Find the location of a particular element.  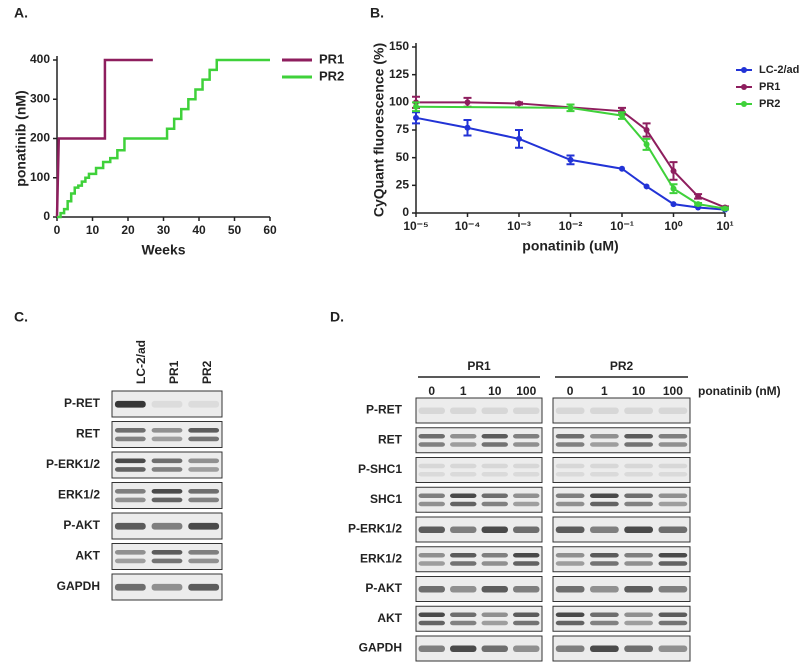

panel-label: C. is located at coordinates (21, 317).